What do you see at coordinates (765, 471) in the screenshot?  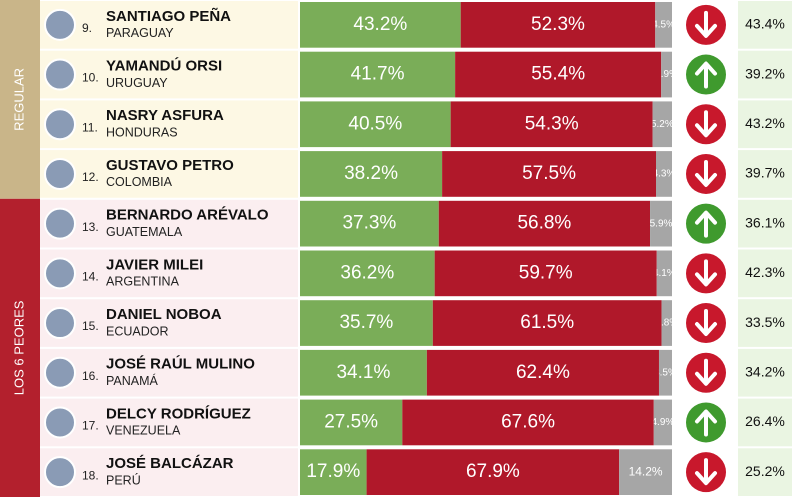 I see `previous-value: 25.2%` at bounding box center [765, 471].